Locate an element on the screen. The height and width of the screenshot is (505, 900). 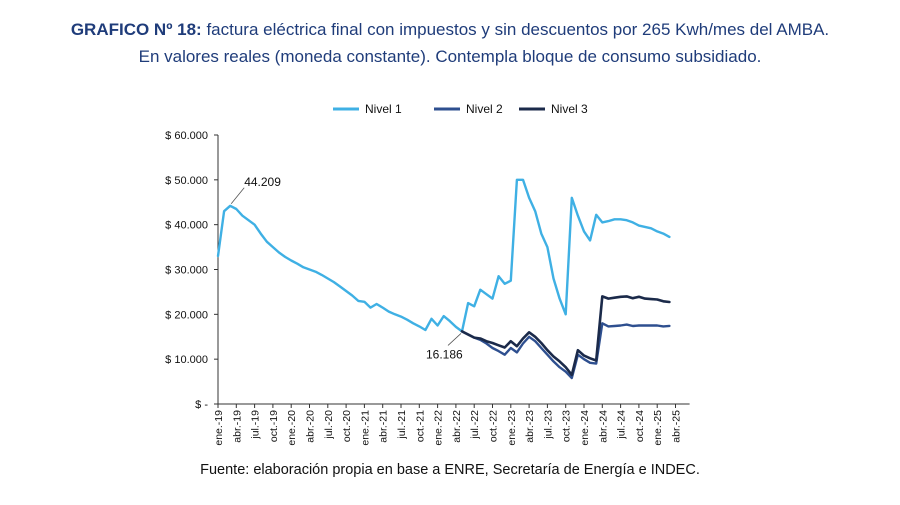
annotation-peak-value: 44.209 is located at coordinates (262, 182).